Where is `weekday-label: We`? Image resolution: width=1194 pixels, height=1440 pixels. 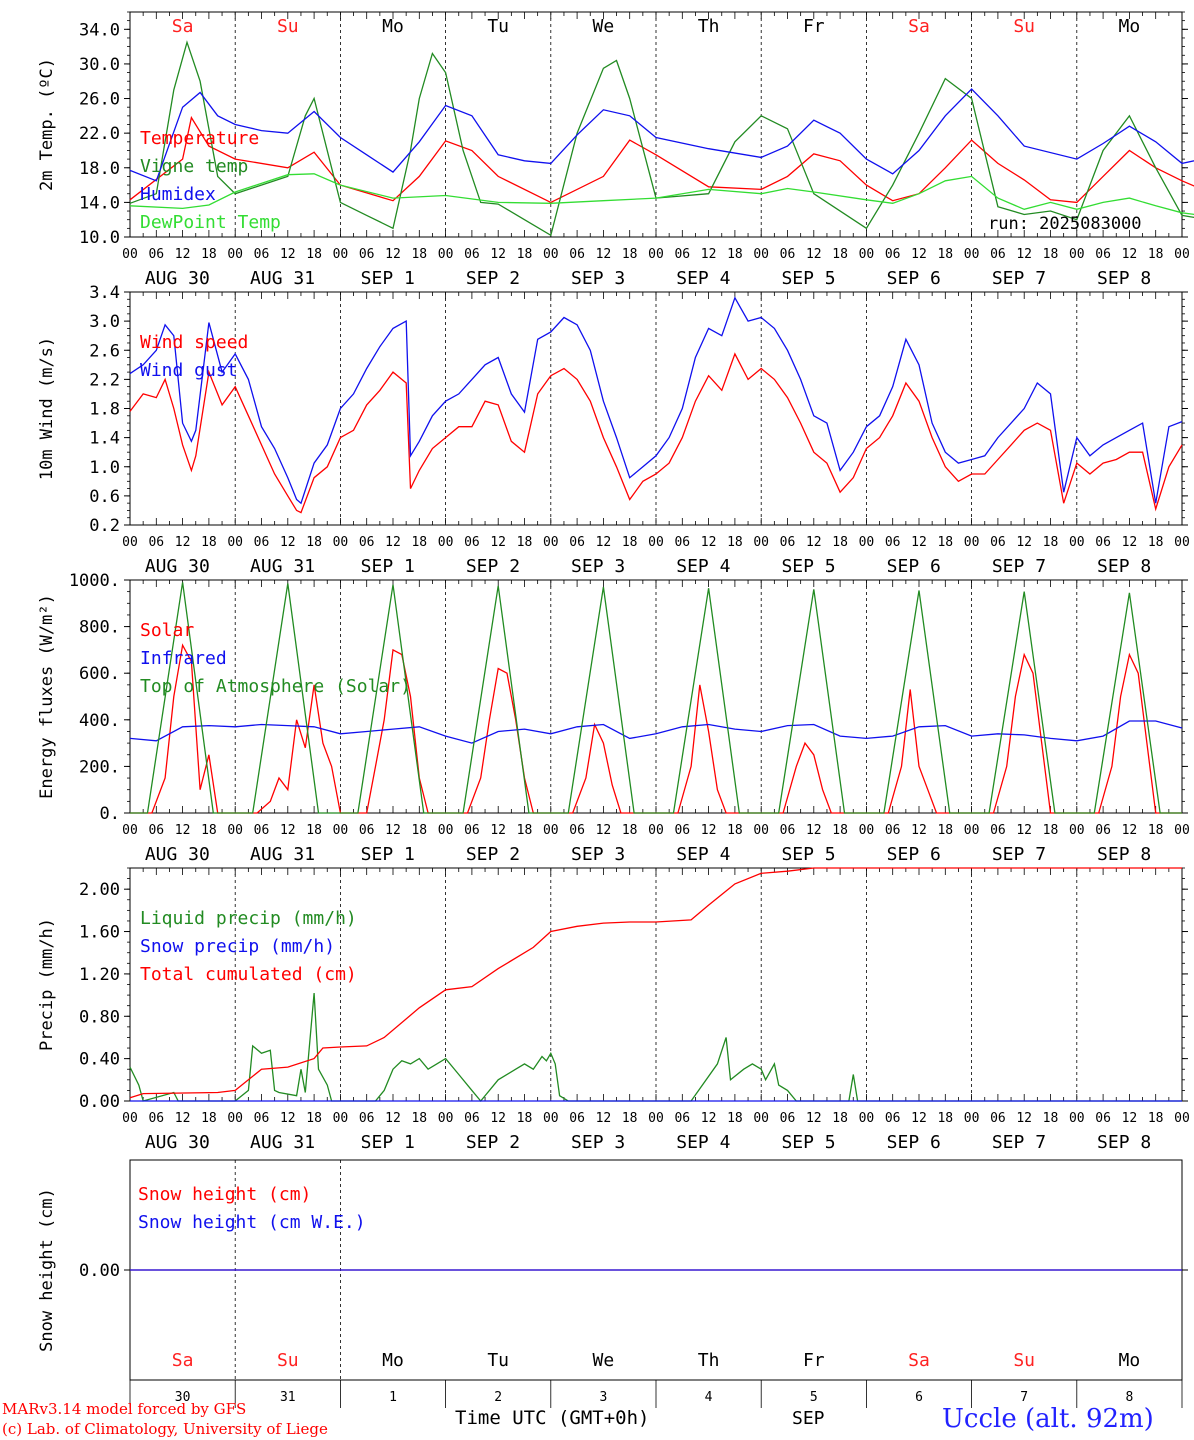 weekday-label: We is located at coordinates (604, 26).